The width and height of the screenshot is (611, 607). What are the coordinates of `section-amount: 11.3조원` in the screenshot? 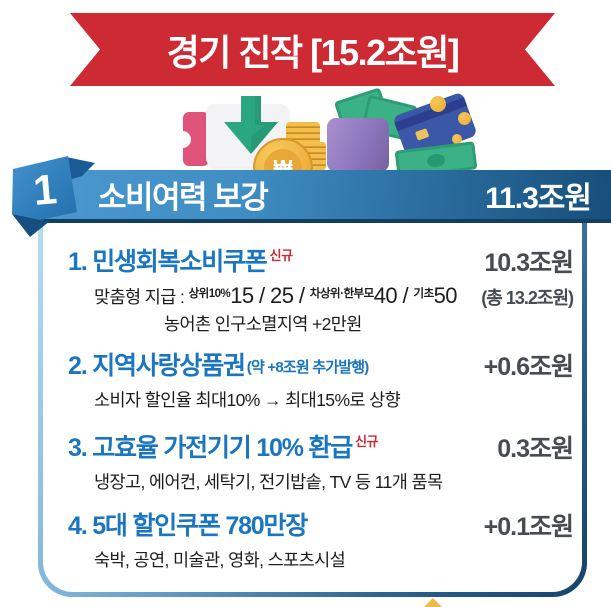 It's located at (538, 198).